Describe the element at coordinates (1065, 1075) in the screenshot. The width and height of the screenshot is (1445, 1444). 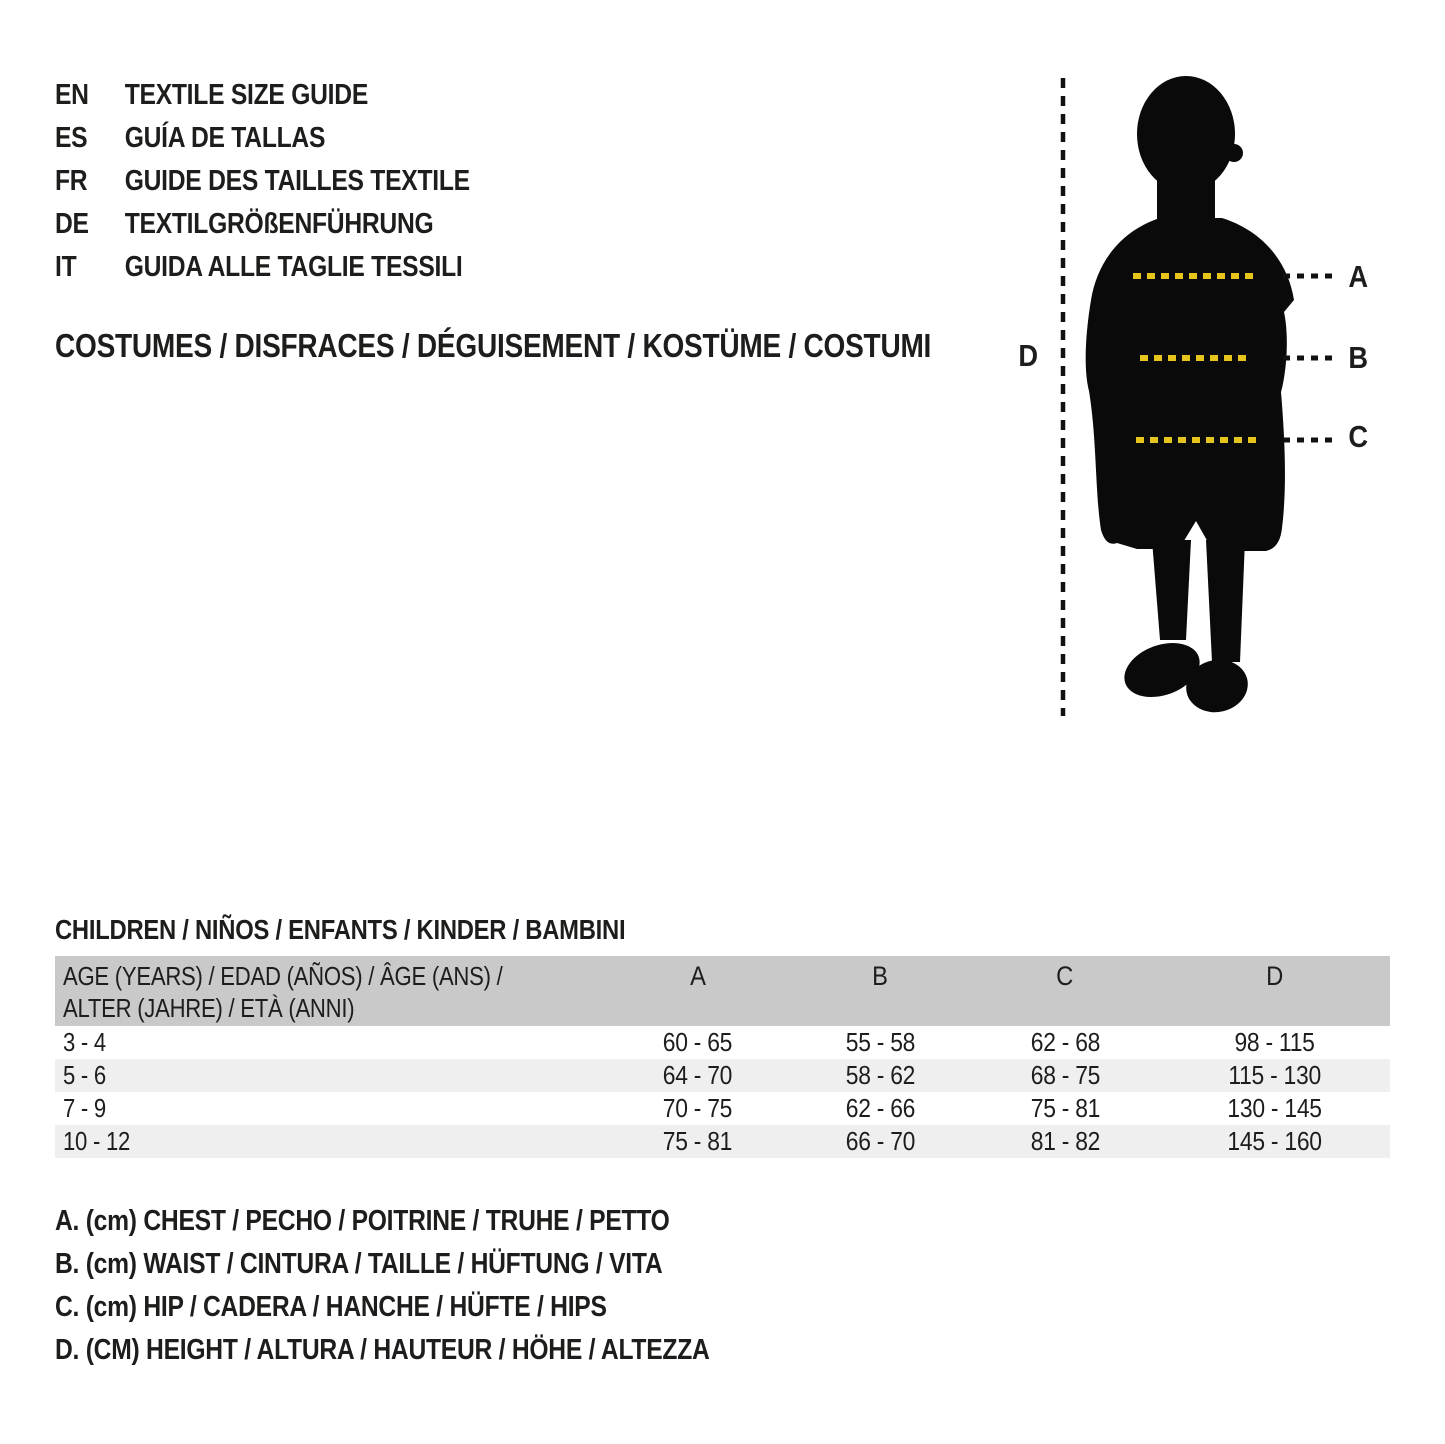
I see `hip-value: 68 - 75` at that location.